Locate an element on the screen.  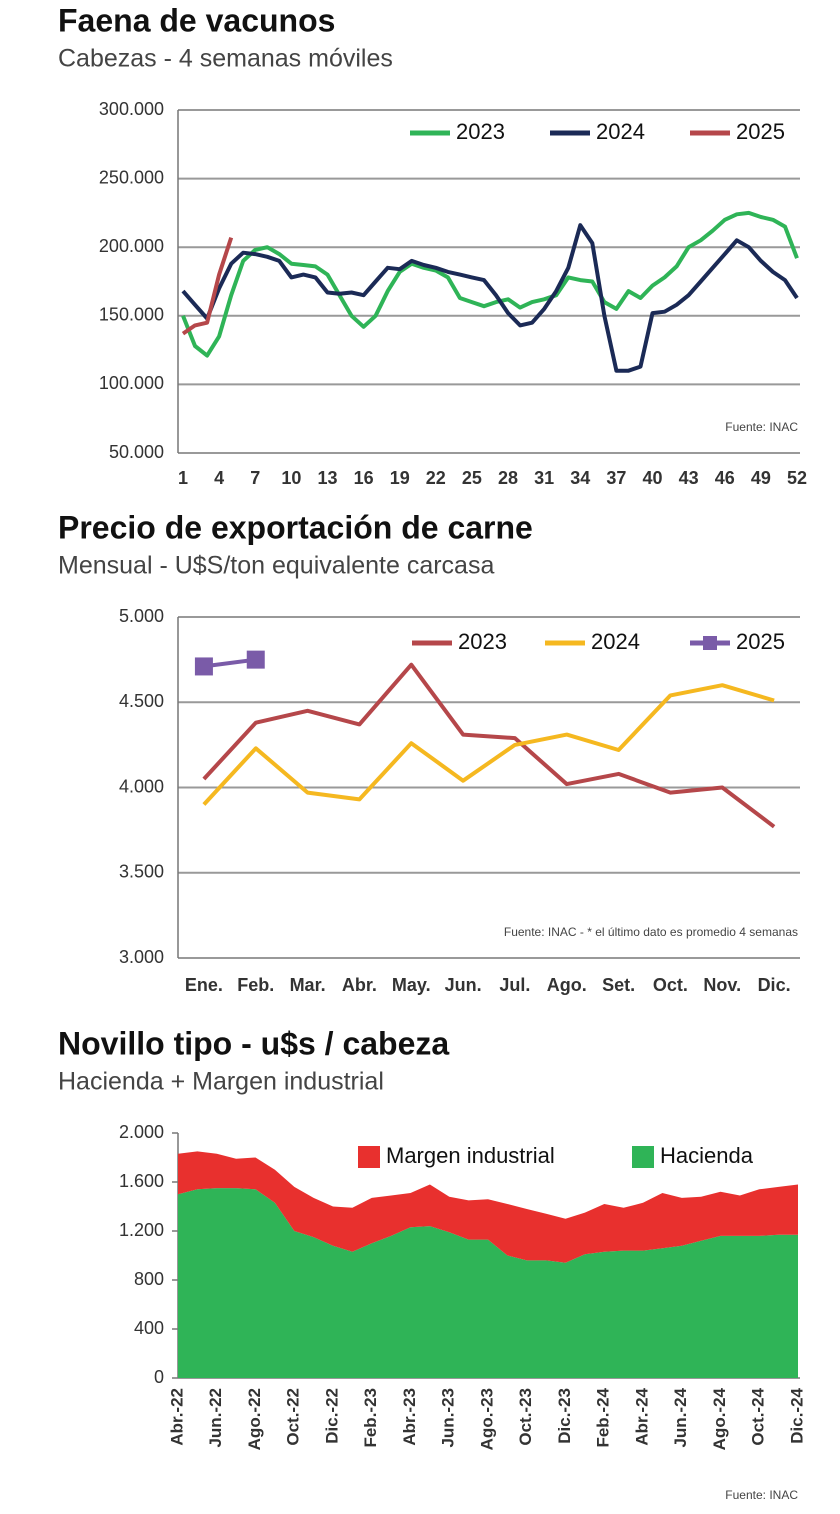
x-tick-label: Feb.-24 is located at coordinates (603, 1417).